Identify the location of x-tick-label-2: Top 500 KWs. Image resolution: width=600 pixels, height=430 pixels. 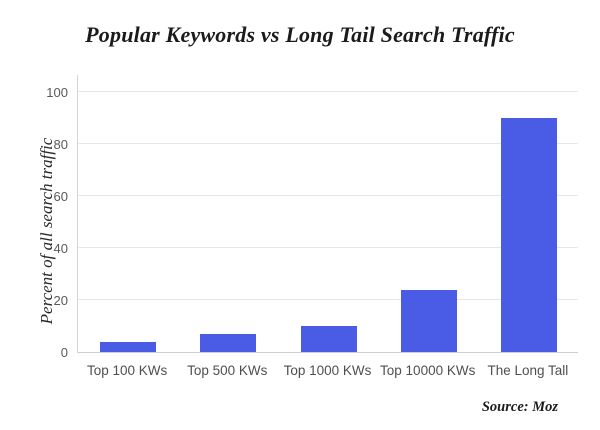
(227, 370).